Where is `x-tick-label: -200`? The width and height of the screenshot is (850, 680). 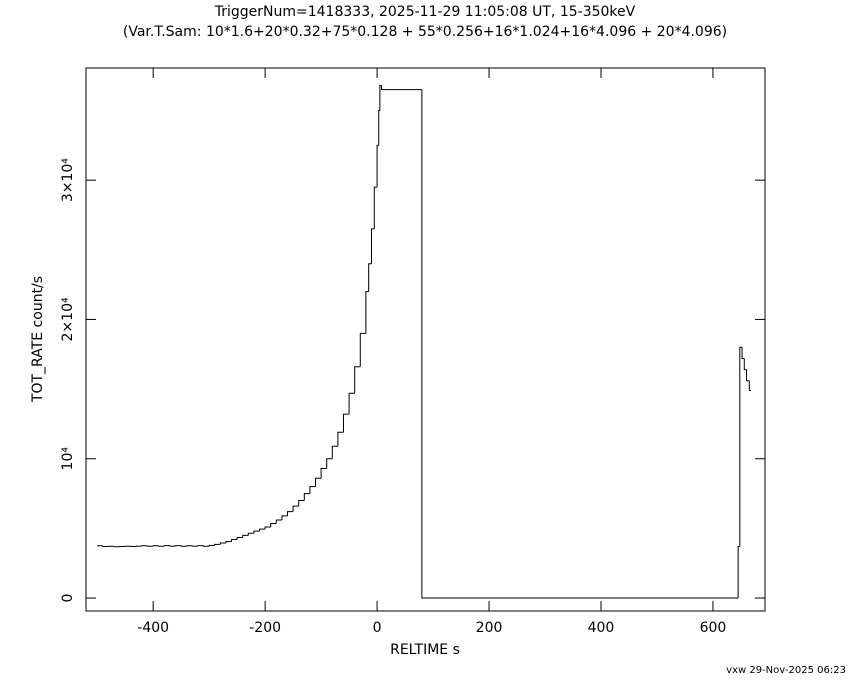
x-tick-label: -200 is located at coordinates (265, 628).